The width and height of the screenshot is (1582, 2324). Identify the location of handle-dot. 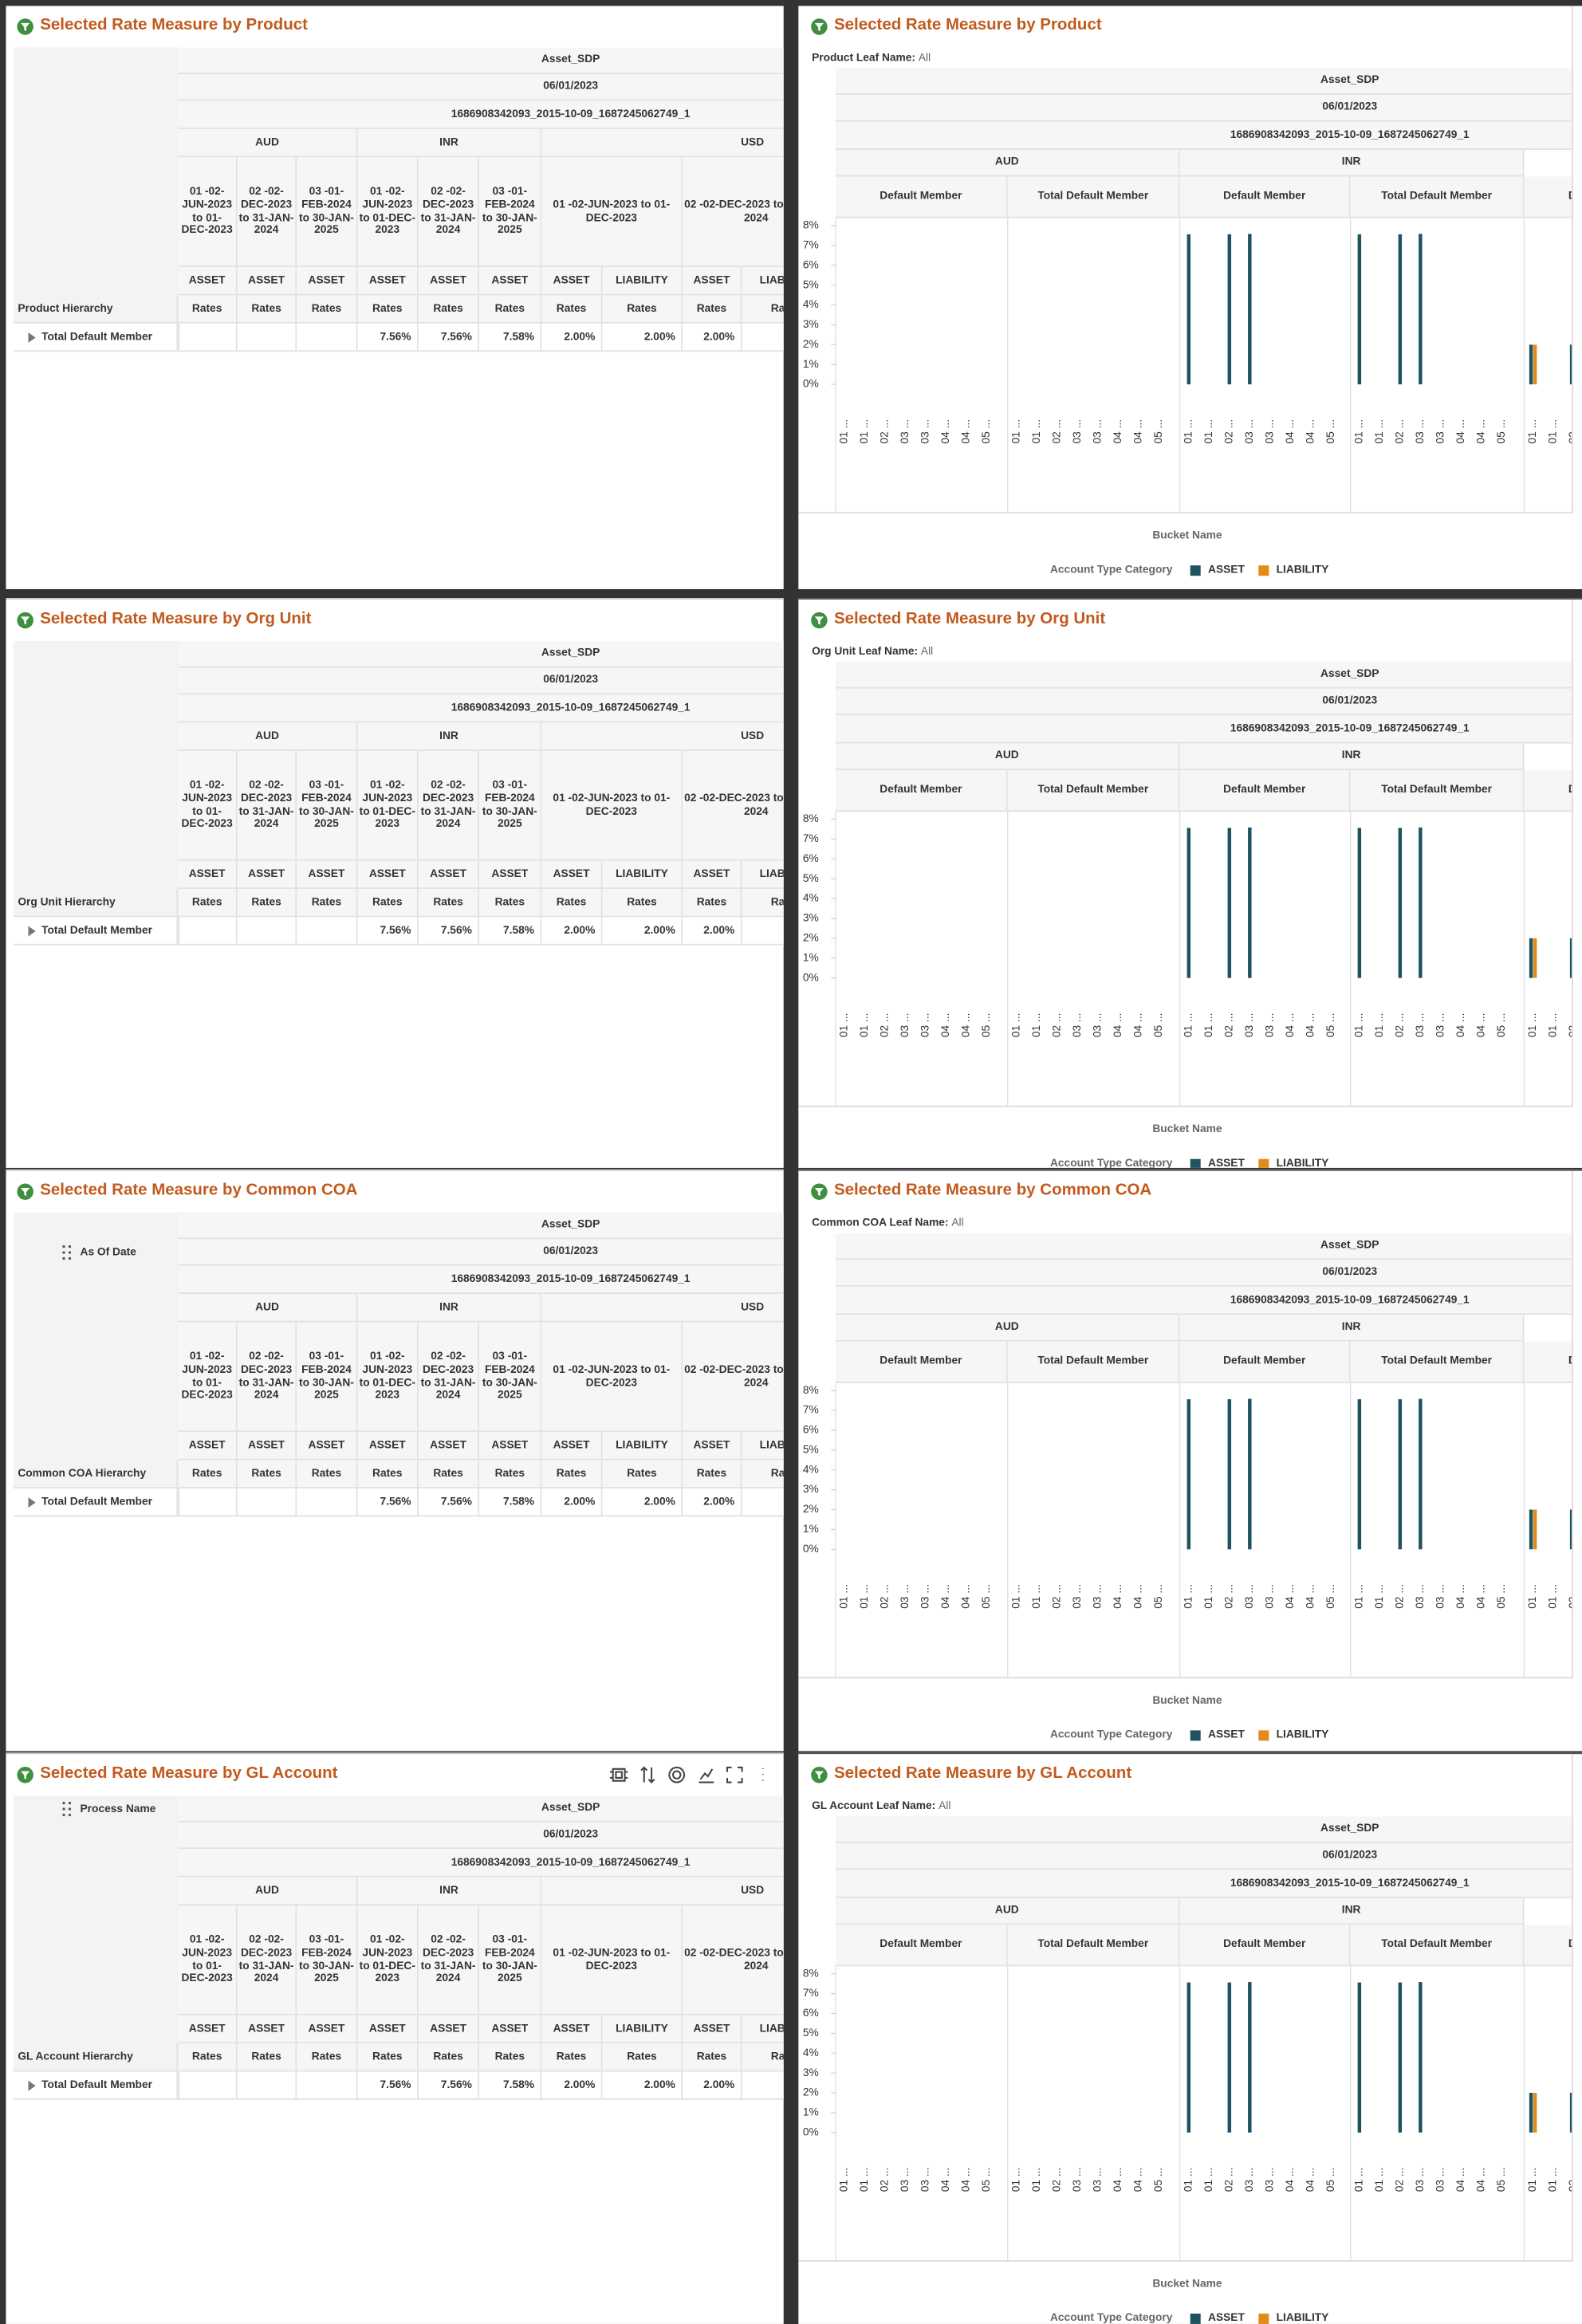
(64, 1815).